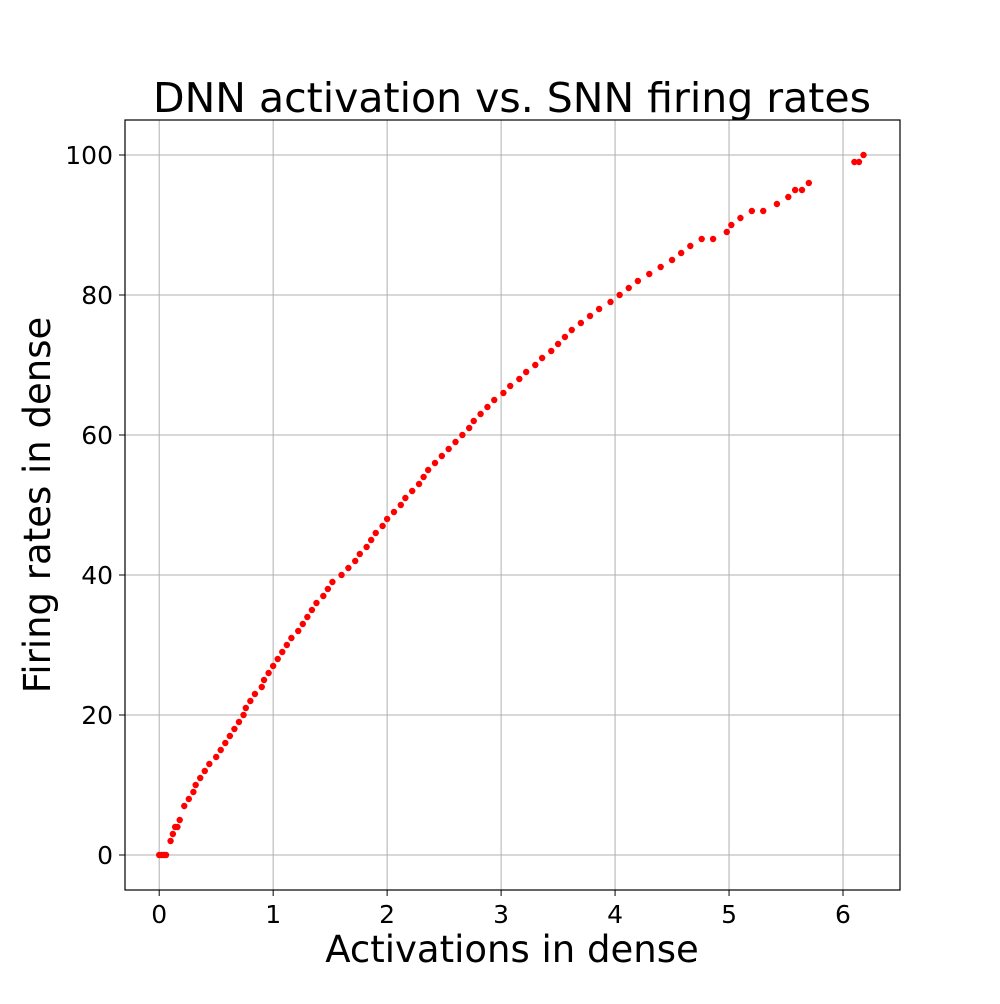 This screenshot has width=1000, height=1004. I want to click on x-tick-label: 4, so click(615, 914).